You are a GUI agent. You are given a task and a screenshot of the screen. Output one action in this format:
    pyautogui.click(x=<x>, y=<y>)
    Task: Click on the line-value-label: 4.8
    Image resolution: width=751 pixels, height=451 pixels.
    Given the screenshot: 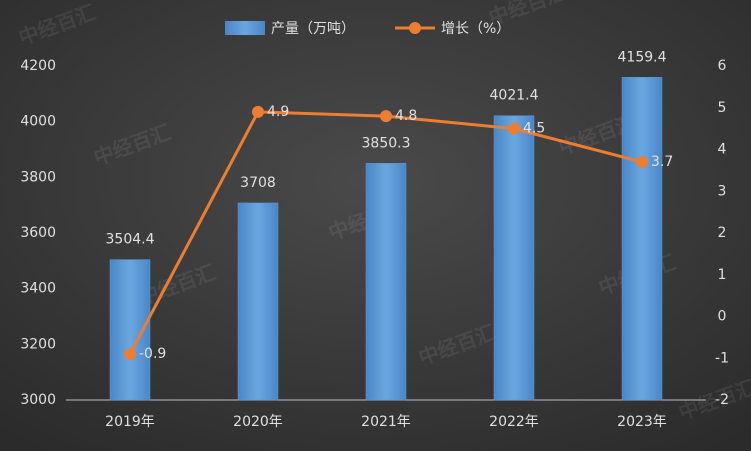 What is the action you would take?
    pyautogui.click(x=406, y=116)
    